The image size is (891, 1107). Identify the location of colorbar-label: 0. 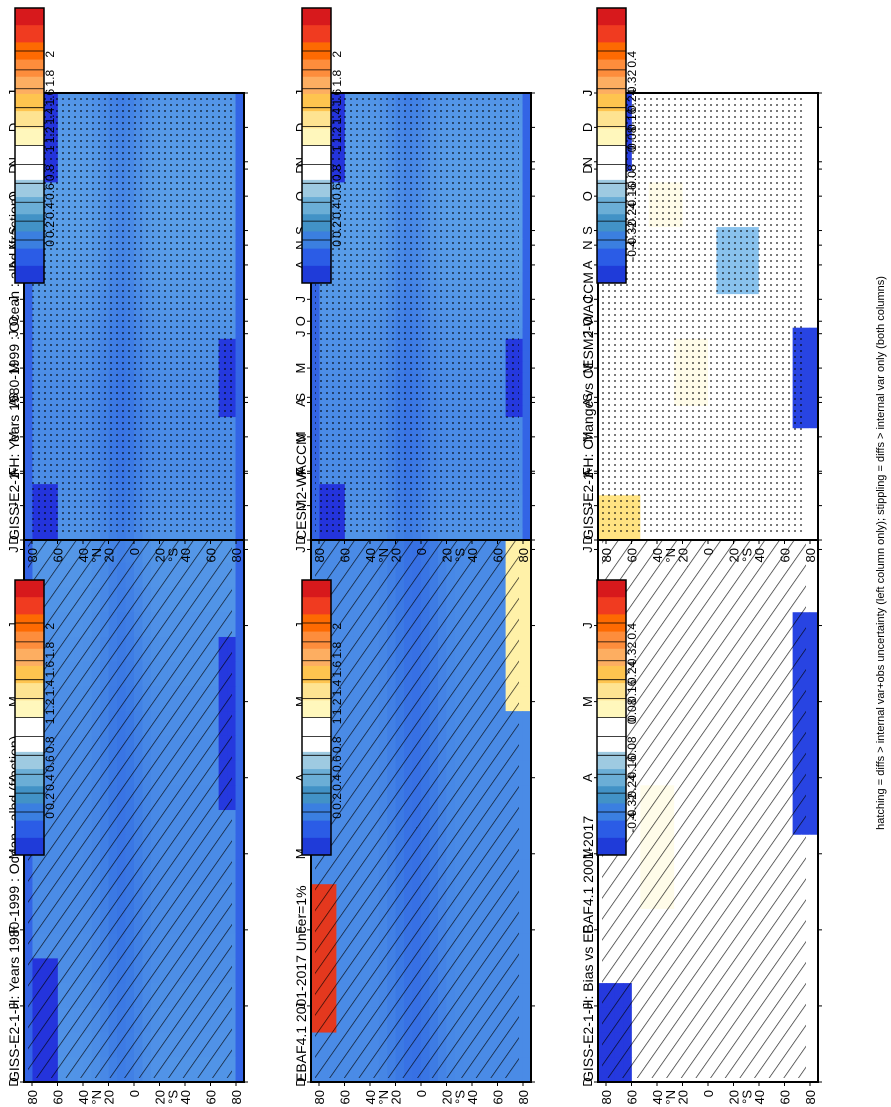
(50, 243).